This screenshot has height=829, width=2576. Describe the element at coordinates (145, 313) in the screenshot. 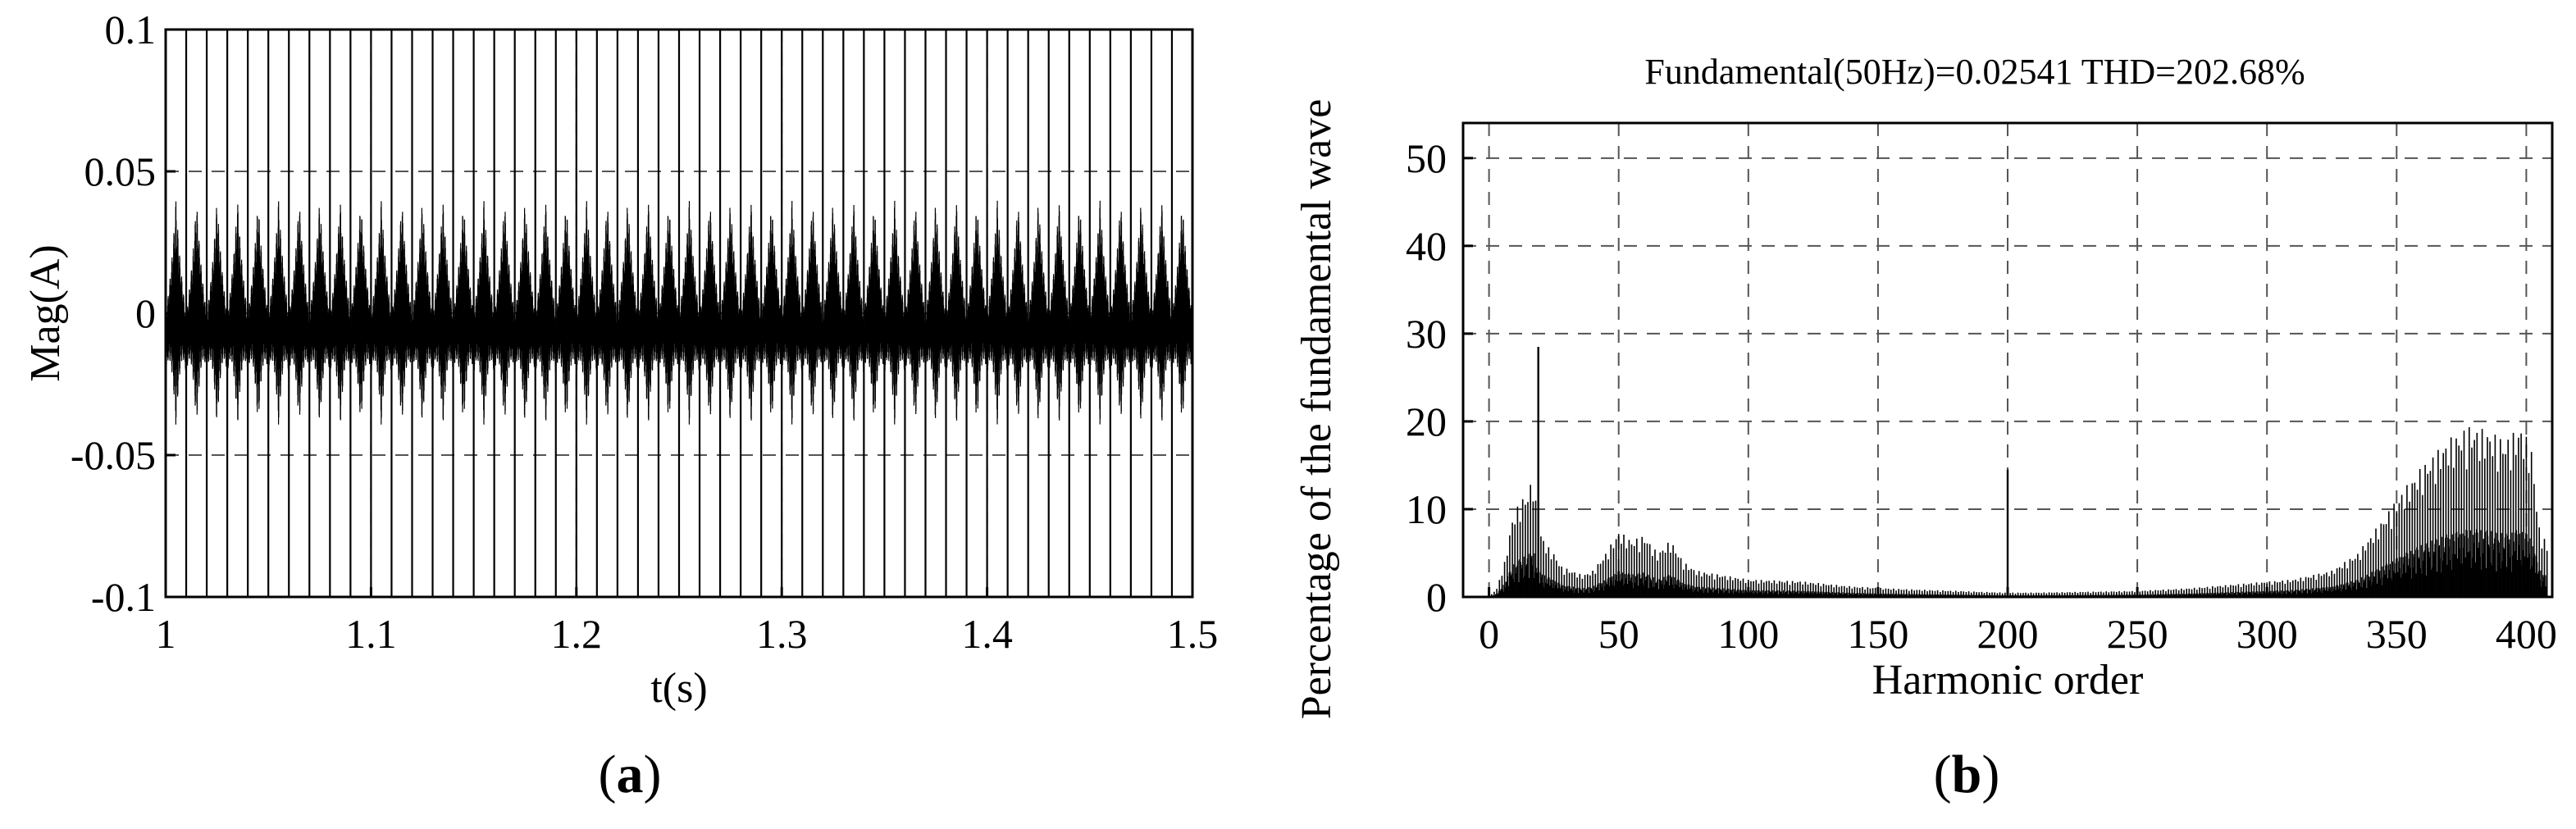

I see `chart-a-y-tick-label: 0` at that location.